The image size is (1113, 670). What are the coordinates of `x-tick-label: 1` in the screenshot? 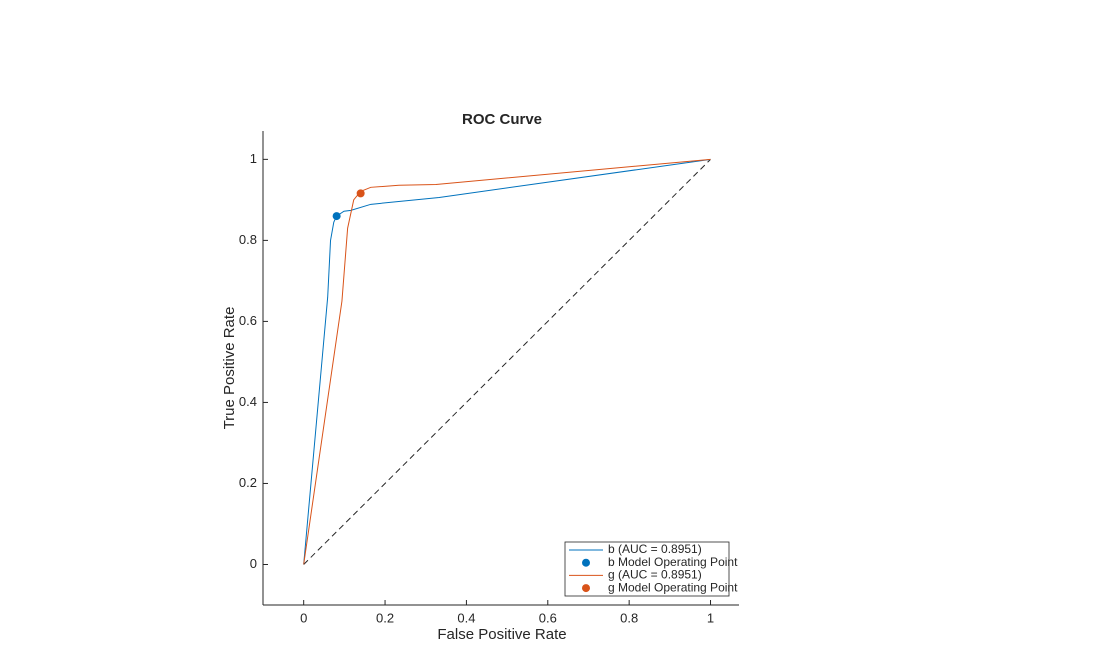 It's located at (710, 617).